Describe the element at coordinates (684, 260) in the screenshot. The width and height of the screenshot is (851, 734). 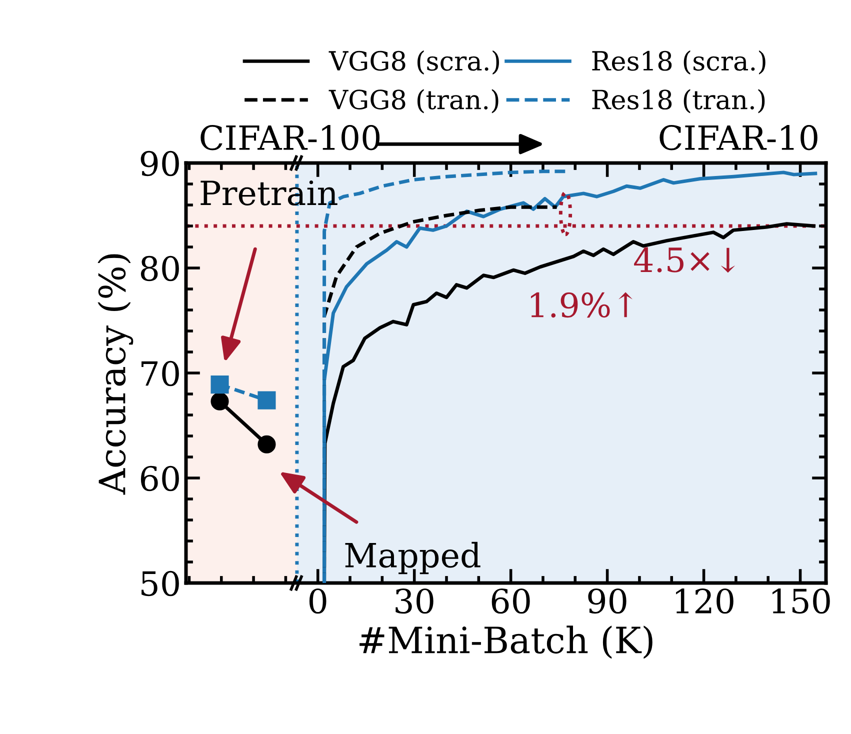
I see `annotation: 4.5×↓` at that location.